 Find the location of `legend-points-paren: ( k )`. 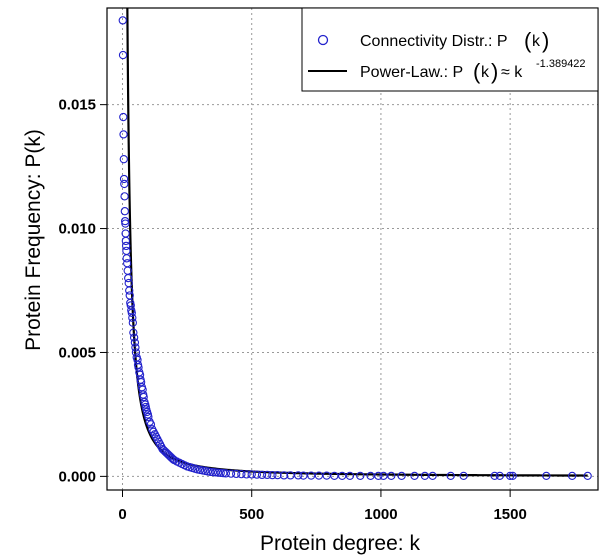

legend-points-paren: ( k ) is located at coordinates (536, 40).